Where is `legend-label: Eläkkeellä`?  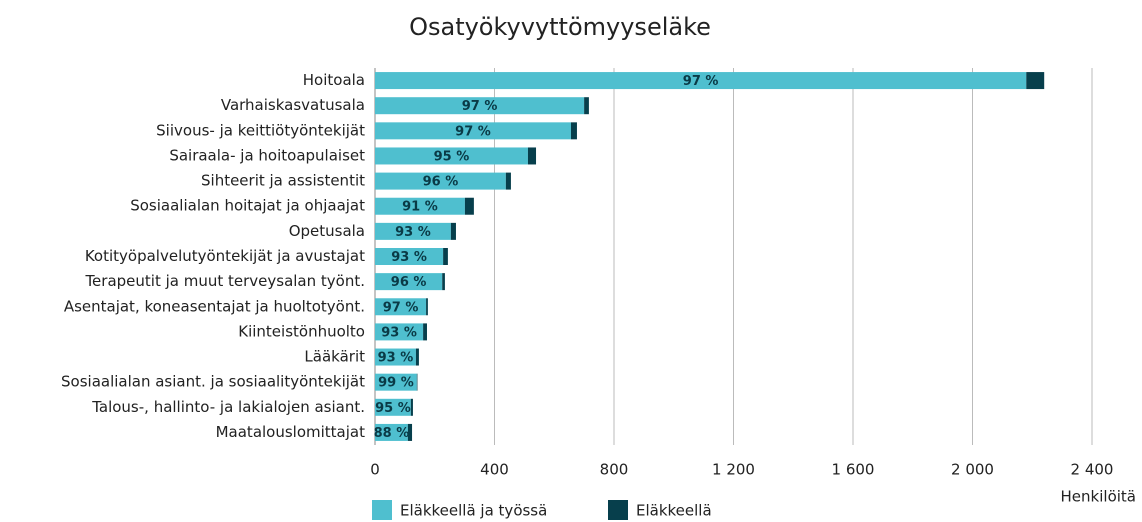 legend-label: Eläkkeellä is located at coordinates (674, 511).